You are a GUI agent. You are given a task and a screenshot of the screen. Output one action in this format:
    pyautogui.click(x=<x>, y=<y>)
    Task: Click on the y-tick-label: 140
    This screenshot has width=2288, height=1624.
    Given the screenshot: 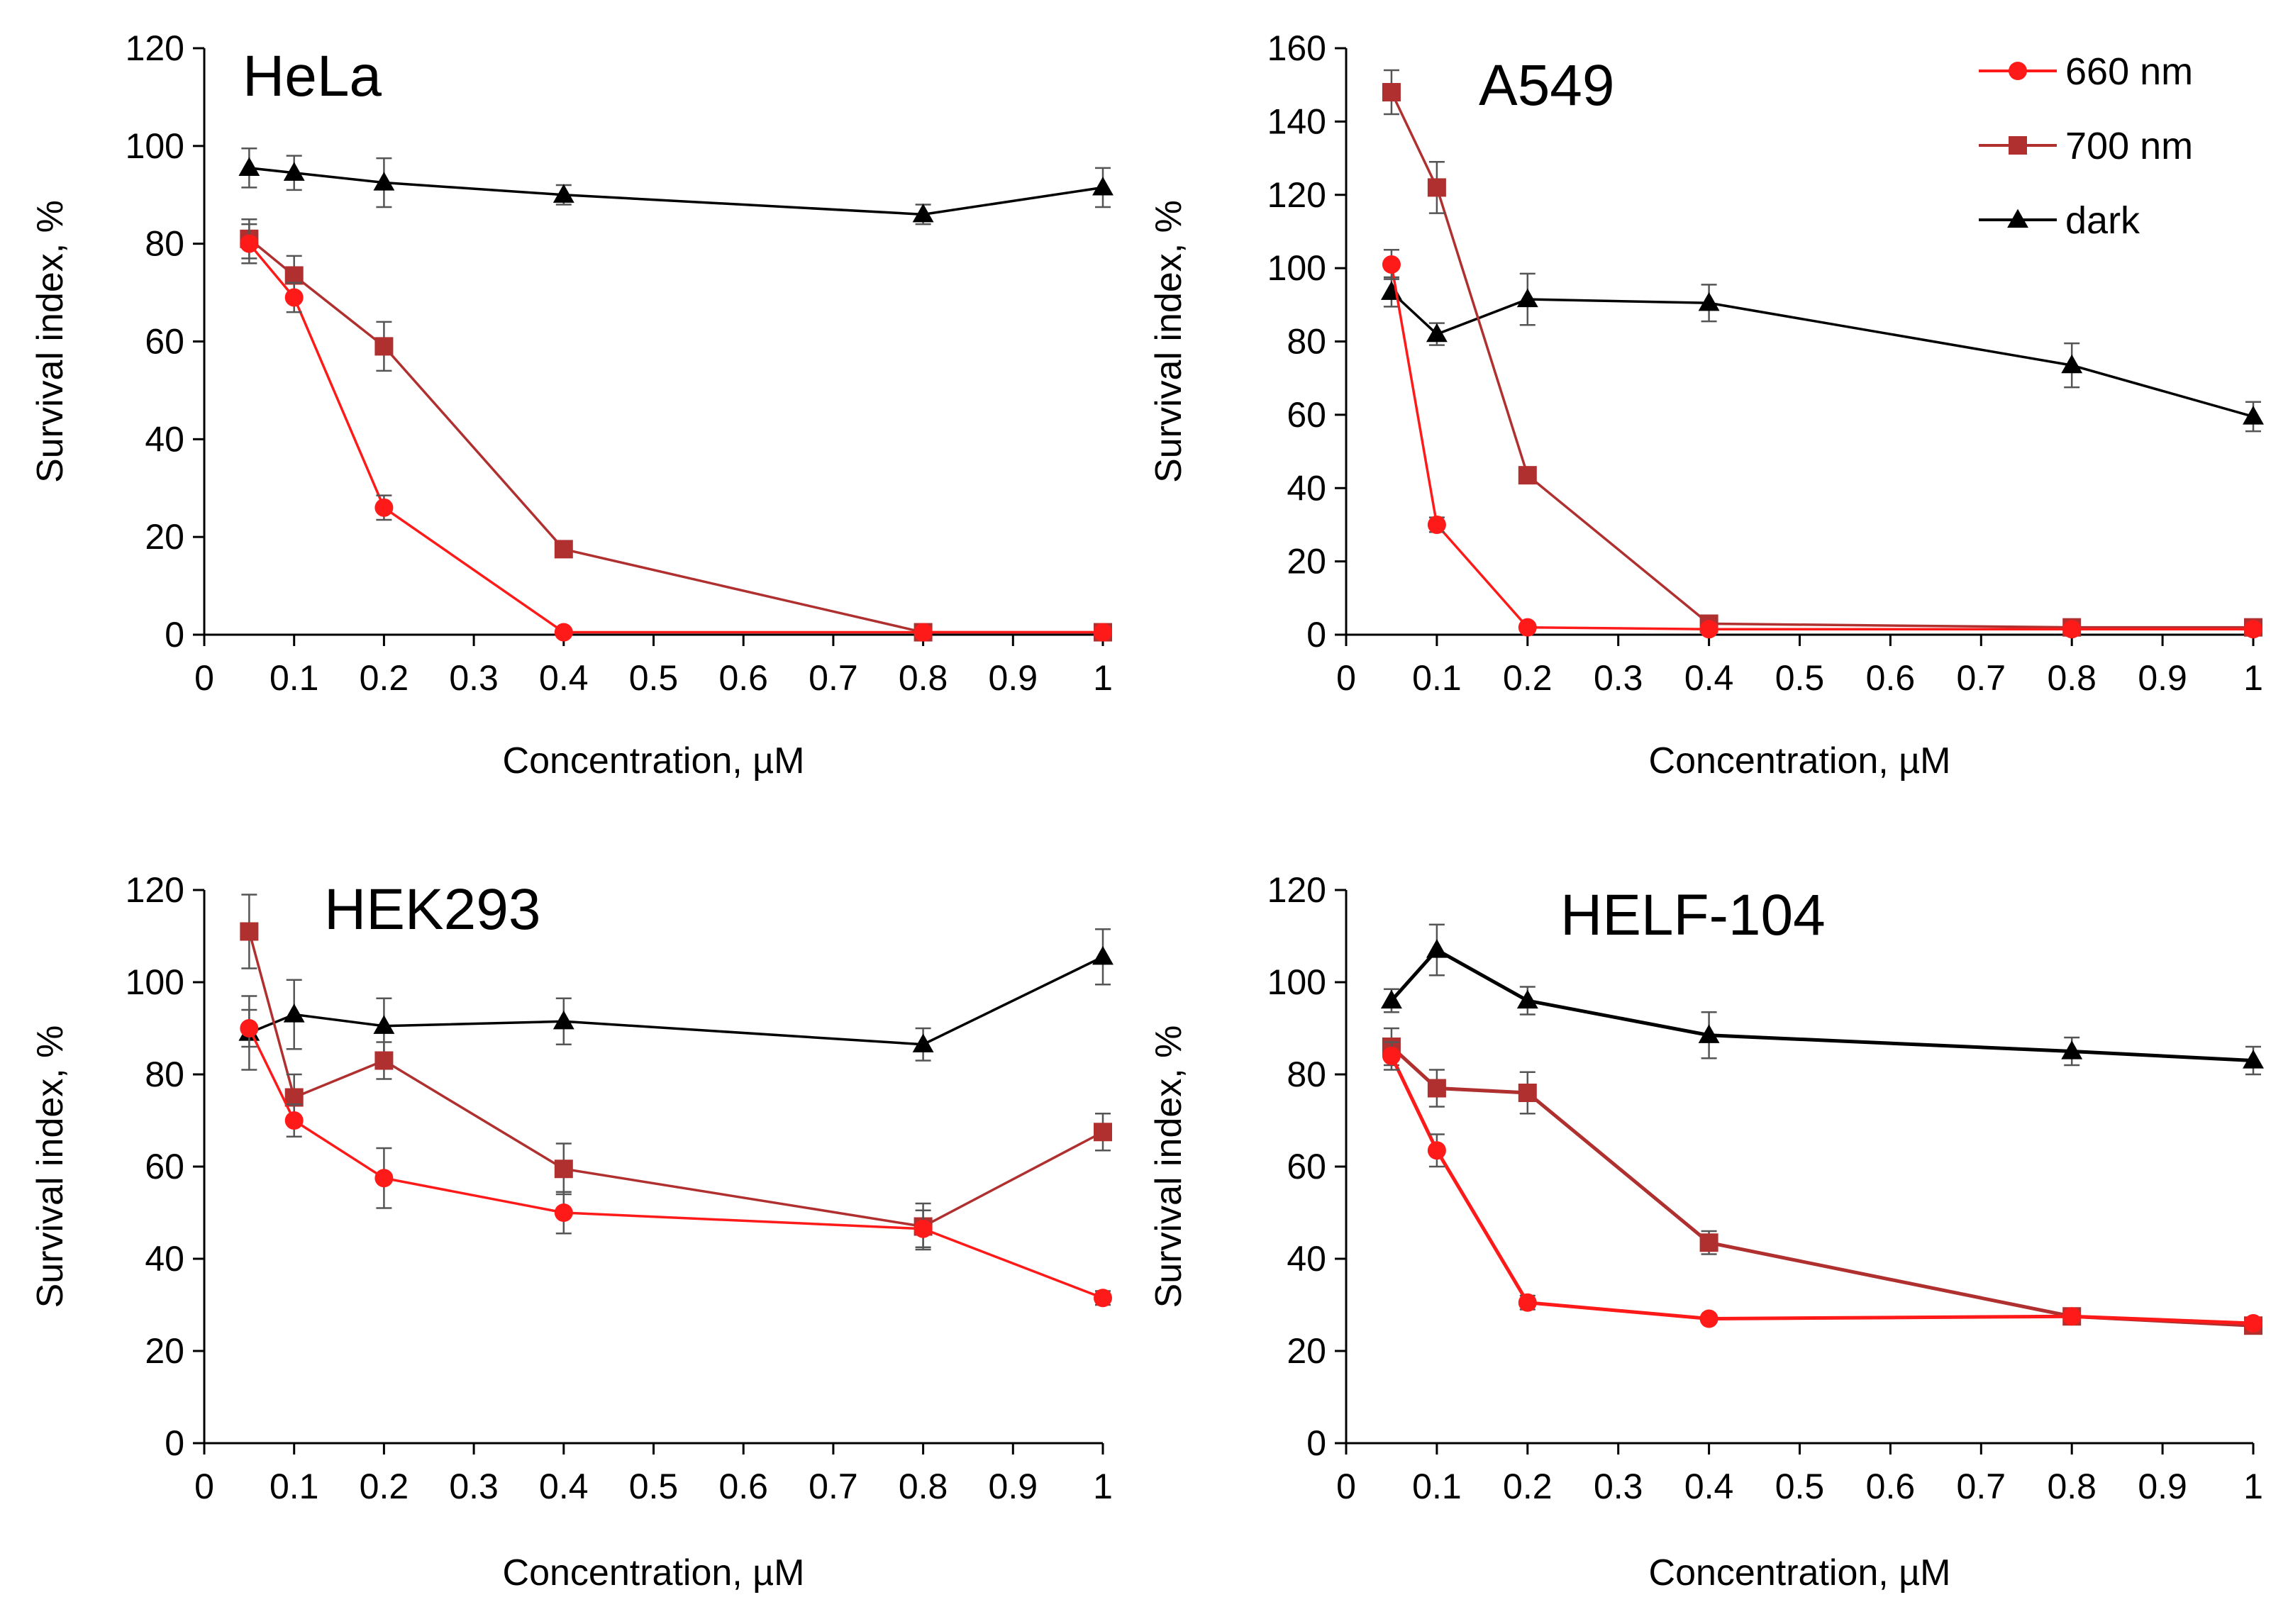 What is the action you would take?
    pyautogui.click(x=1296, y=121)
    